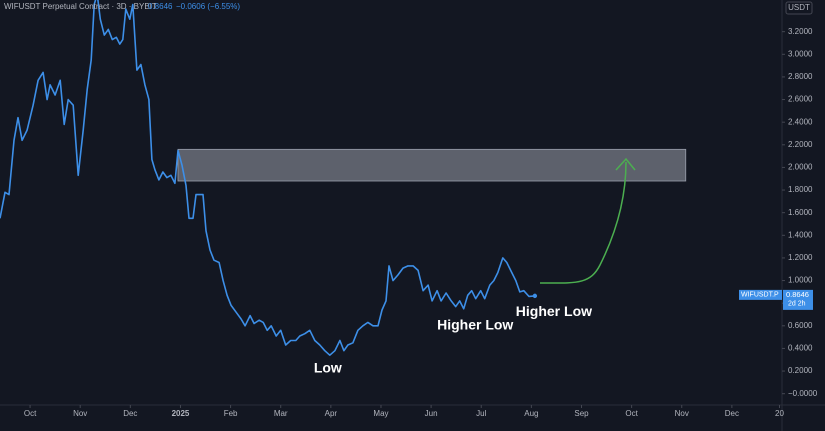  I want to click on x-tick-label: Jun, so click(431, 413).